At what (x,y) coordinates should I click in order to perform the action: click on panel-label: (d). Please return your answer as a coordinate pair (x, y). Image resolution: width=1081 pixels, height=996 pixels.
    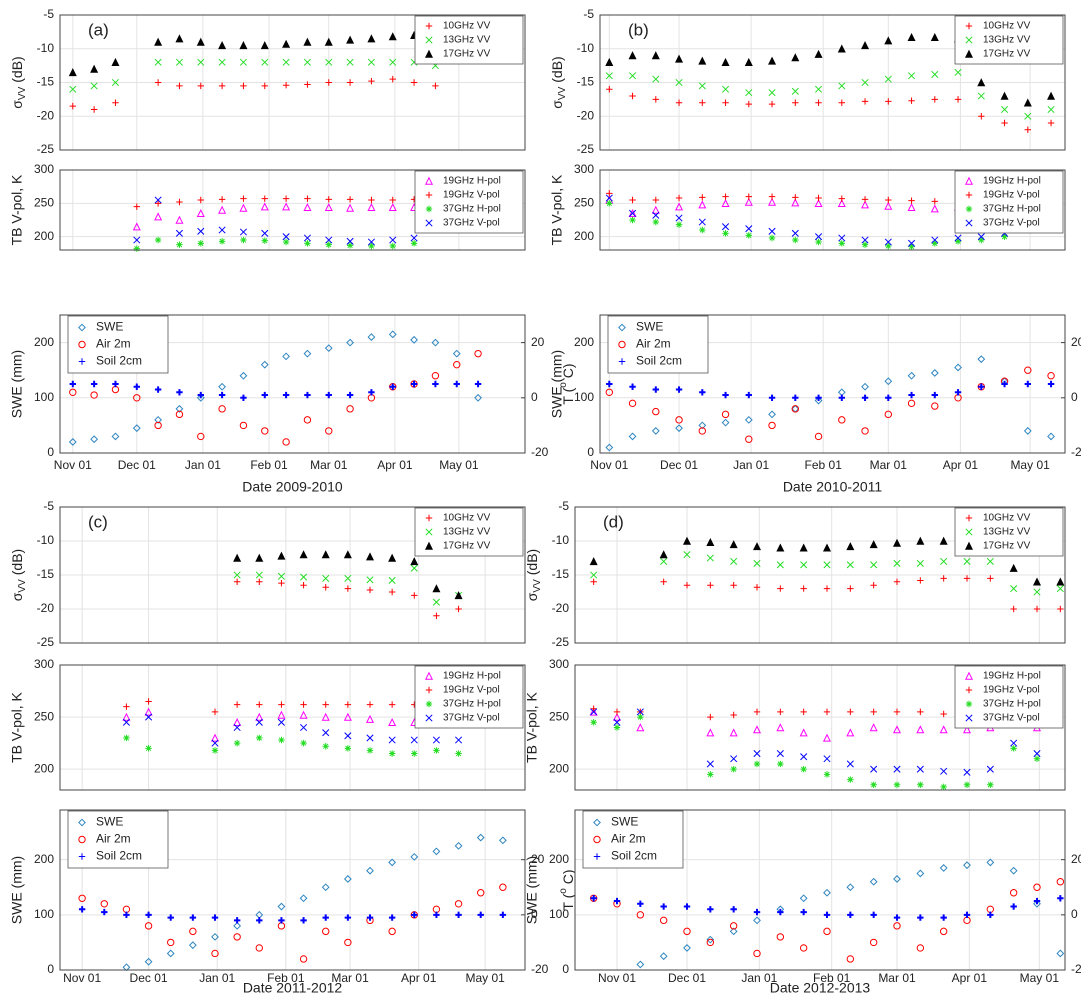
    Looking at the image, I should click on (613, 521).